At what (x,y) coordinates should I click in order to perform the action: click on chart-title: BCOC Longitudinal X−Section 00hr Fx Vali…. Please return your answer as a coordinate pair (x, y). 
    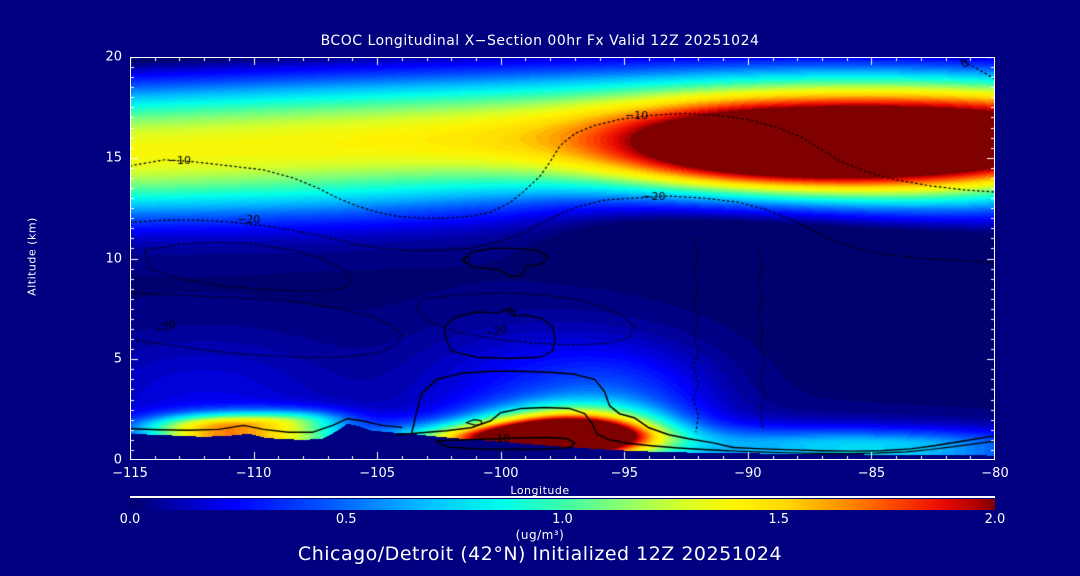
    Looking at the image, I should click on (540, 41).